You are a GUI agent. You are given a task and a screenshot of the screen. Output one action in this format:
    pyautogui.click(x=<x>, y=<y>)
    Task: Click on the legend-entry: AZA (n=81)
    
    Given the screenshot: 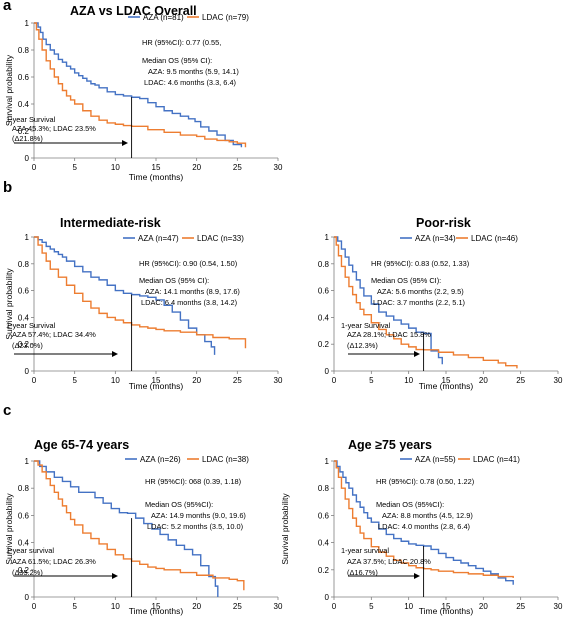 What is the action you would take?
    pyautogui.click(x=163, y=17)
    